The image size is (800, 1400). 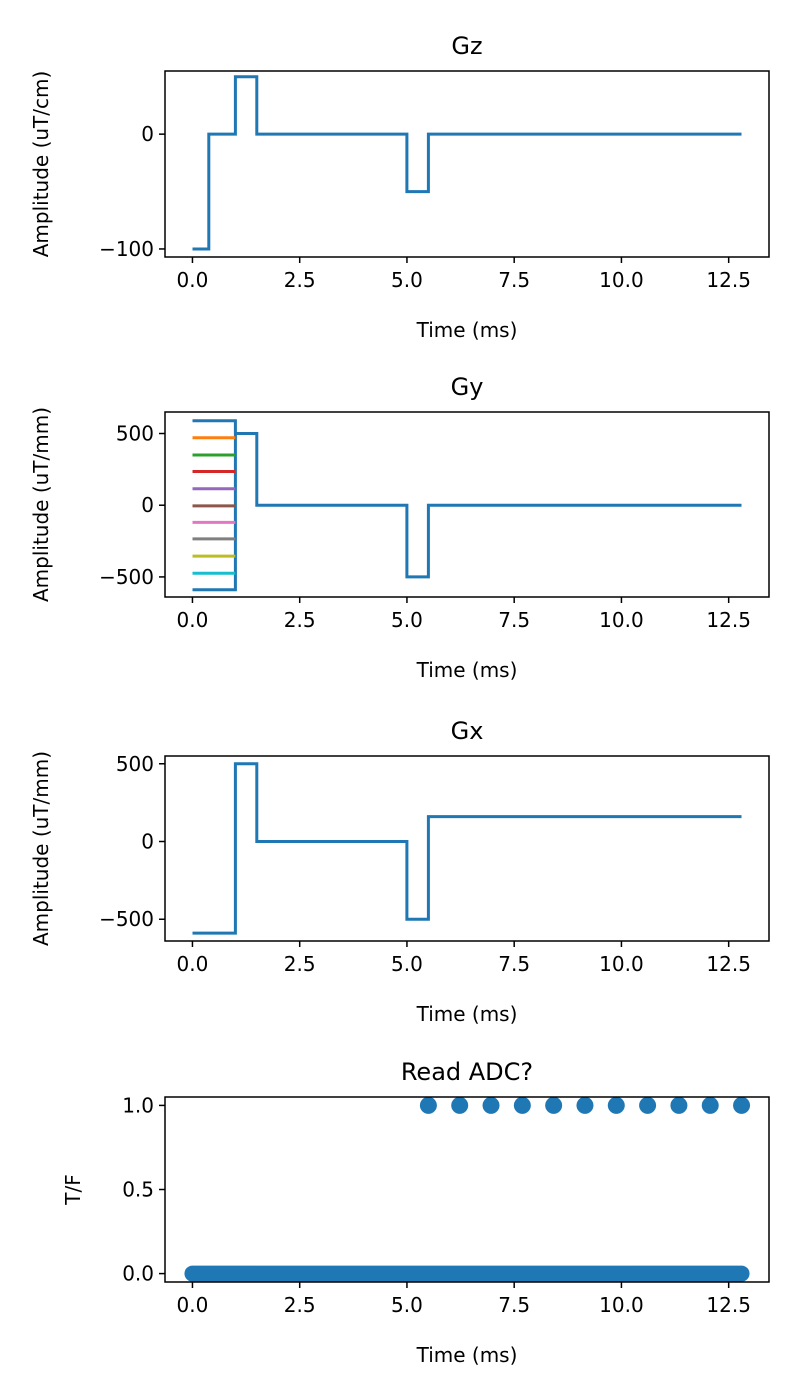 I want to click on chart-title: Gx, so click(x=467, y=731).